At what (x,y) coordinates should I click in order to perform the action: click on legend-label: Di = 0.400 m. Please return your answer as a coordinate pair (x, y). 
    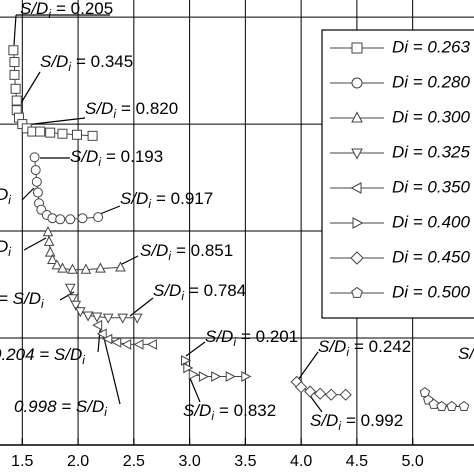
    Looking at the image, I should click on (433, 221).